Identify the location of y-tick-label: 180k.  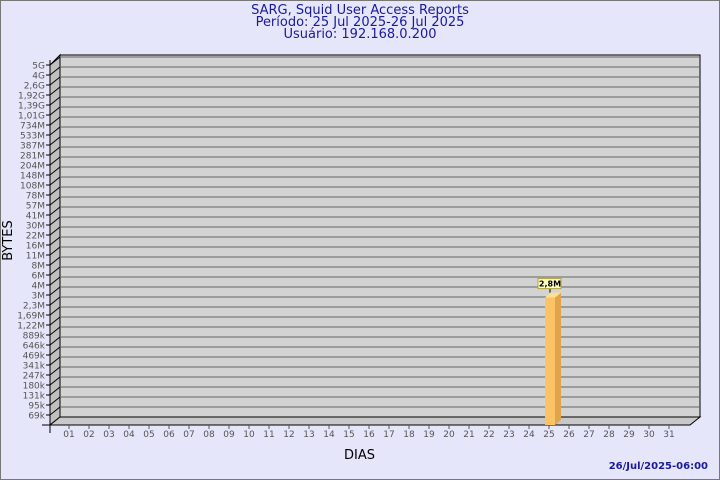
(34, 387).